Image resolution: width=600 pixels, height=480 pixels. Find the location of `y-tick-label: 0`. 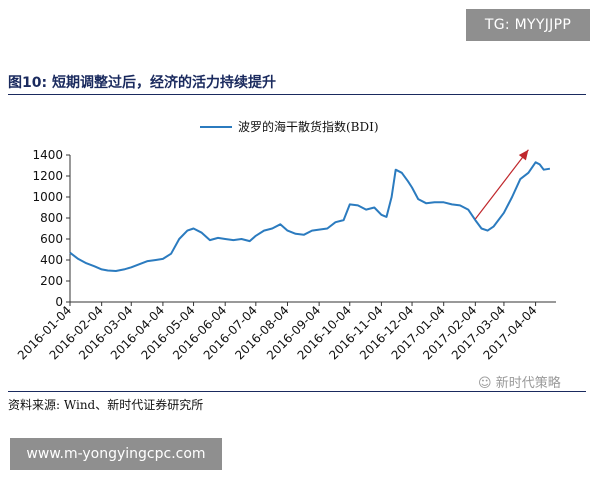

y-tick-label: 0 is located at coordinates (59, 302).